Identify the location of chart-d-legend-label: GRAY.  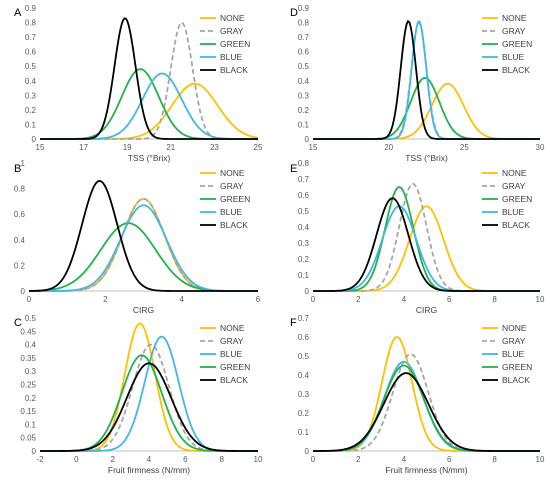
(514, 31).